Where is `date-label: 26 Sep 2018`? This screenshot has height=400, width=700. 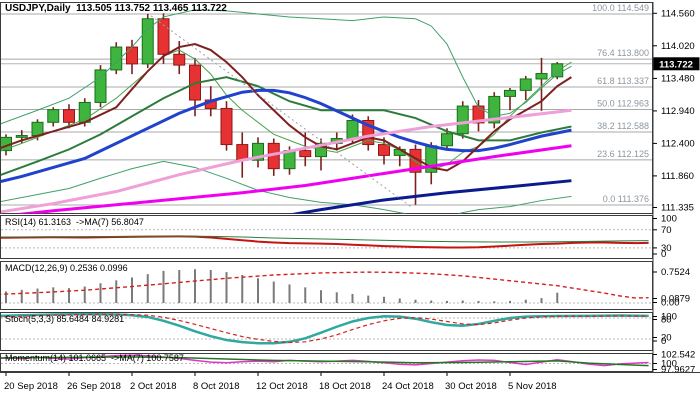 date-label: 26 Sep 2018 is located at coordinates (94, 386).